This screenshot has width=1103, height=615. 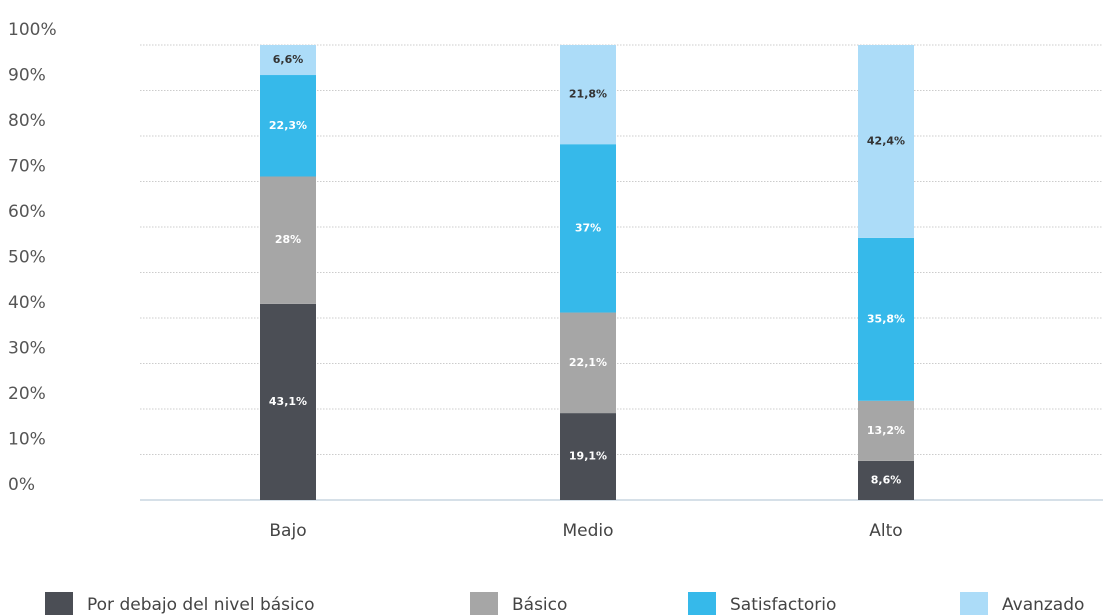 I want to click on data-label: 13,2%, so click(x=886, y=430).